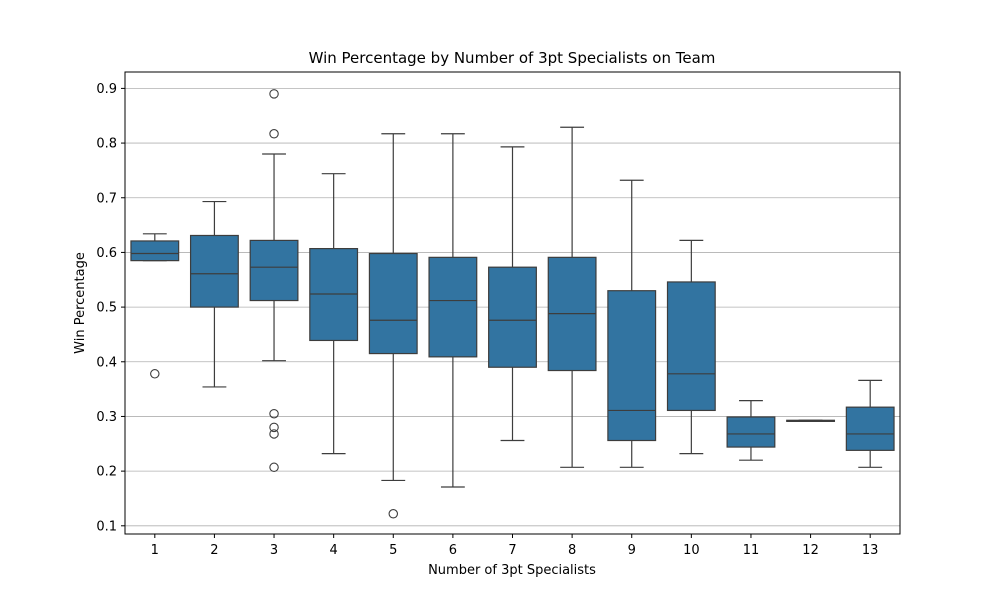  I want to click on x-tick-label: 5, so click(393, 550).